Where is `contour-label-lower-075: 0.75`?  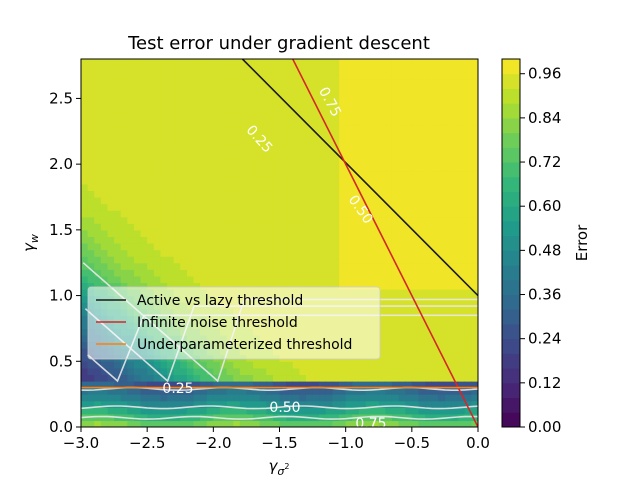
contour-label-lower-075: 0.75 is located at coordinates (370, 424).